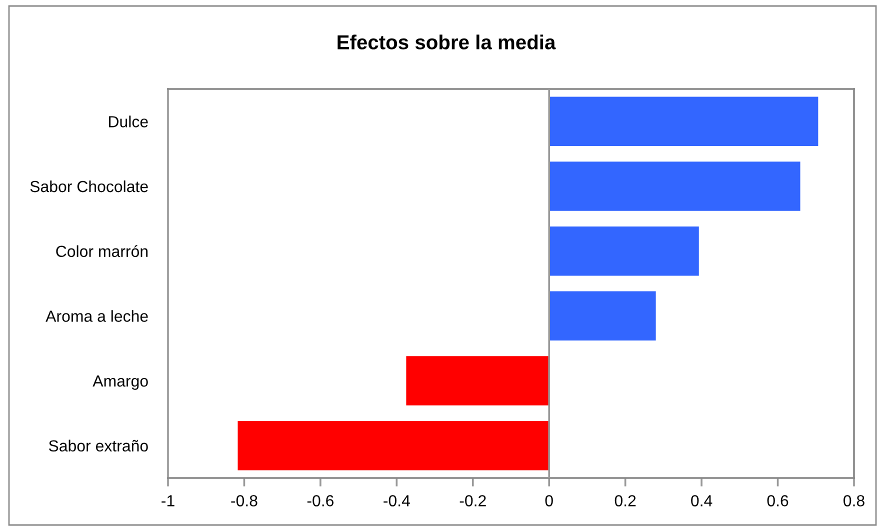 The image size is (885, 528). Describe the element at coordinates (625, 500) in the screenshot. I see `x-tick-label: 0.2` at that location.